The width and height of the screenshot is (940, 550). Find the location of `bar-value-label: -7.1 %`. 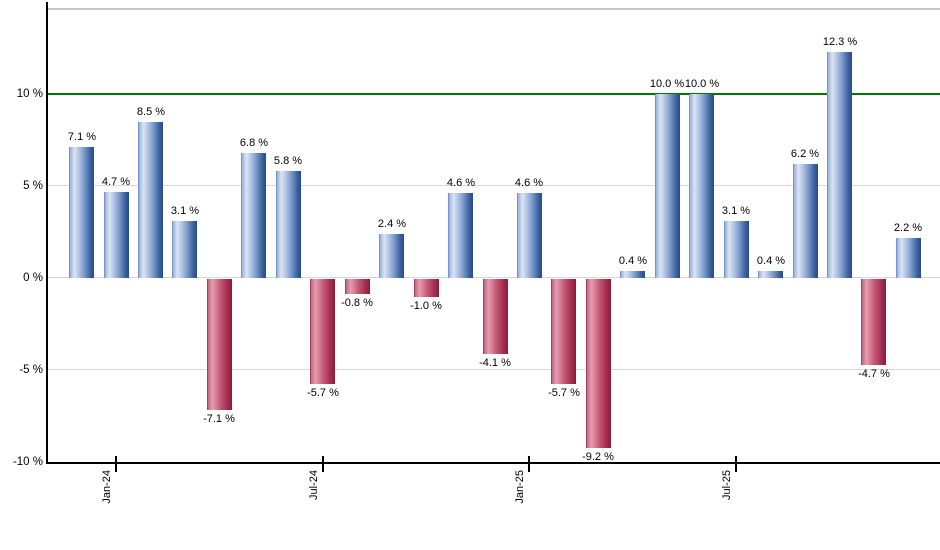

bar-value-label: -7.1 % is located at coordinates (219, 419).